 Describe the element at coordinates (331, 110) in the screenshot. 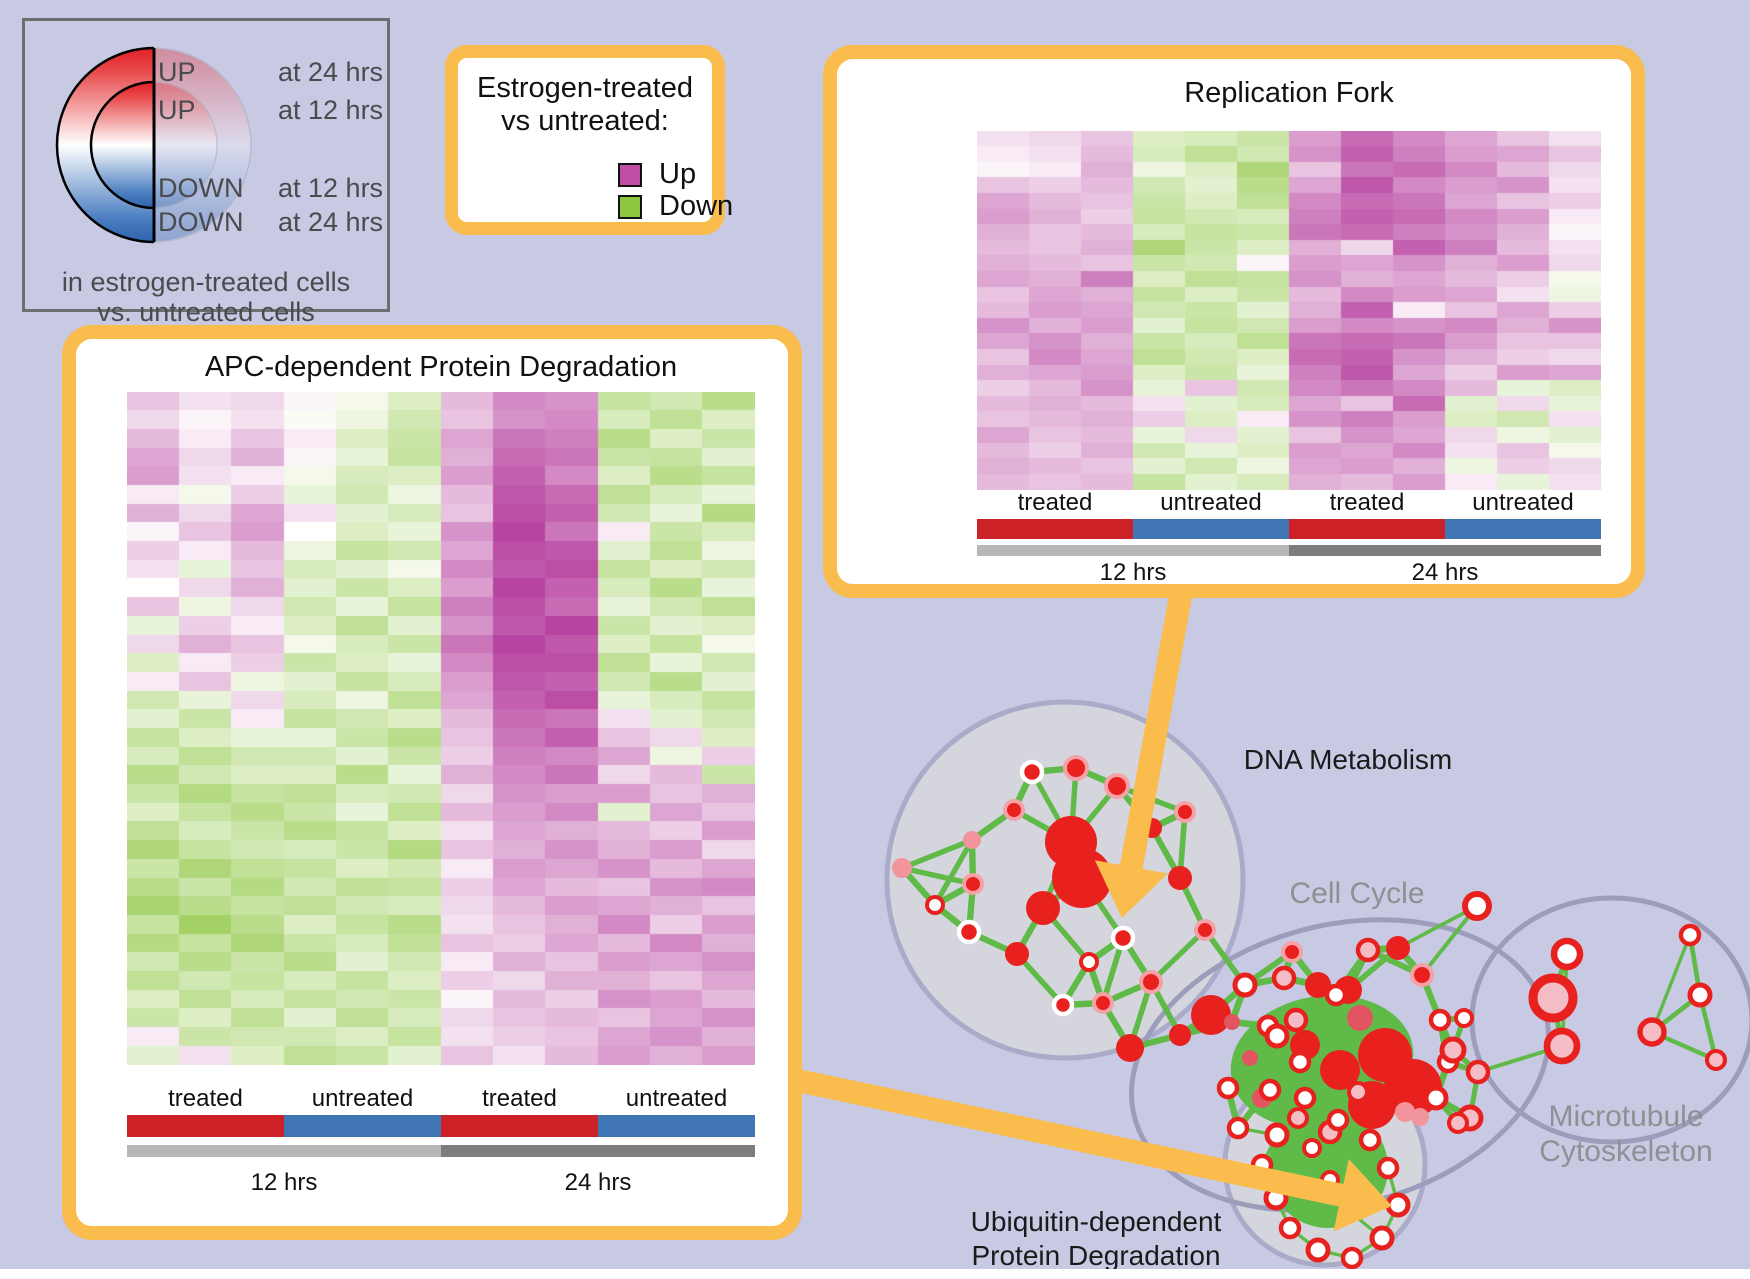

I see `ring-legend-up12-time: at 12 hrs` at that location.